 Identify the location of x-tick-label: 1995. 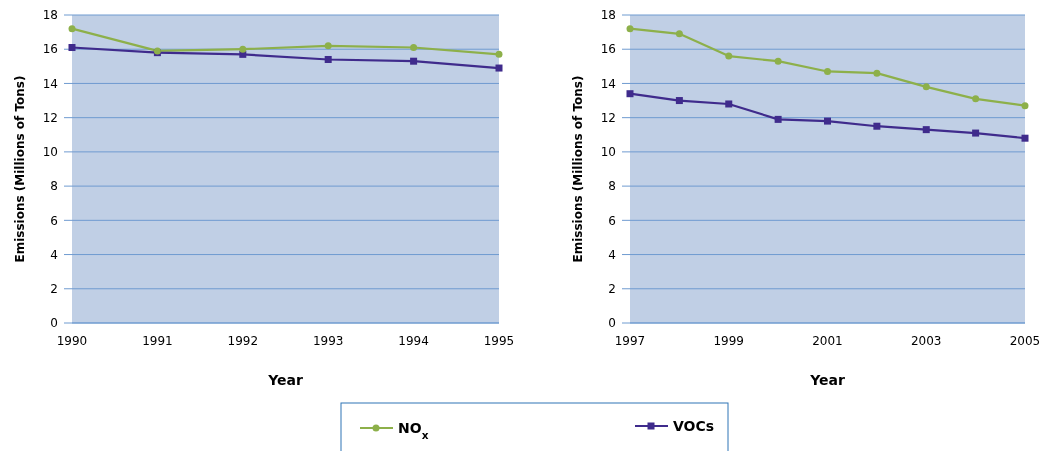
(499, 341).